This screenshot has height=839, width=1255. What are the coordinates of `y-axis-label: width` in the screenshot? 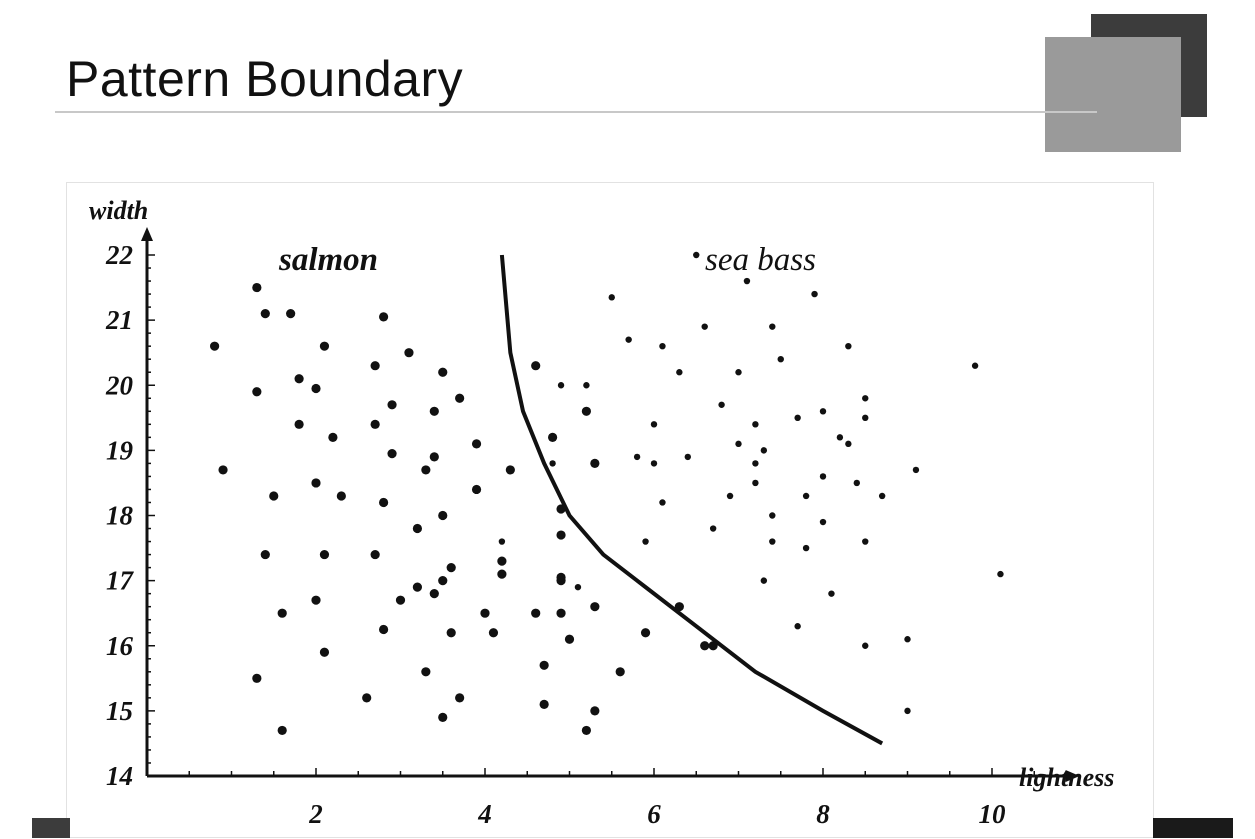 It's located at (118, 210).